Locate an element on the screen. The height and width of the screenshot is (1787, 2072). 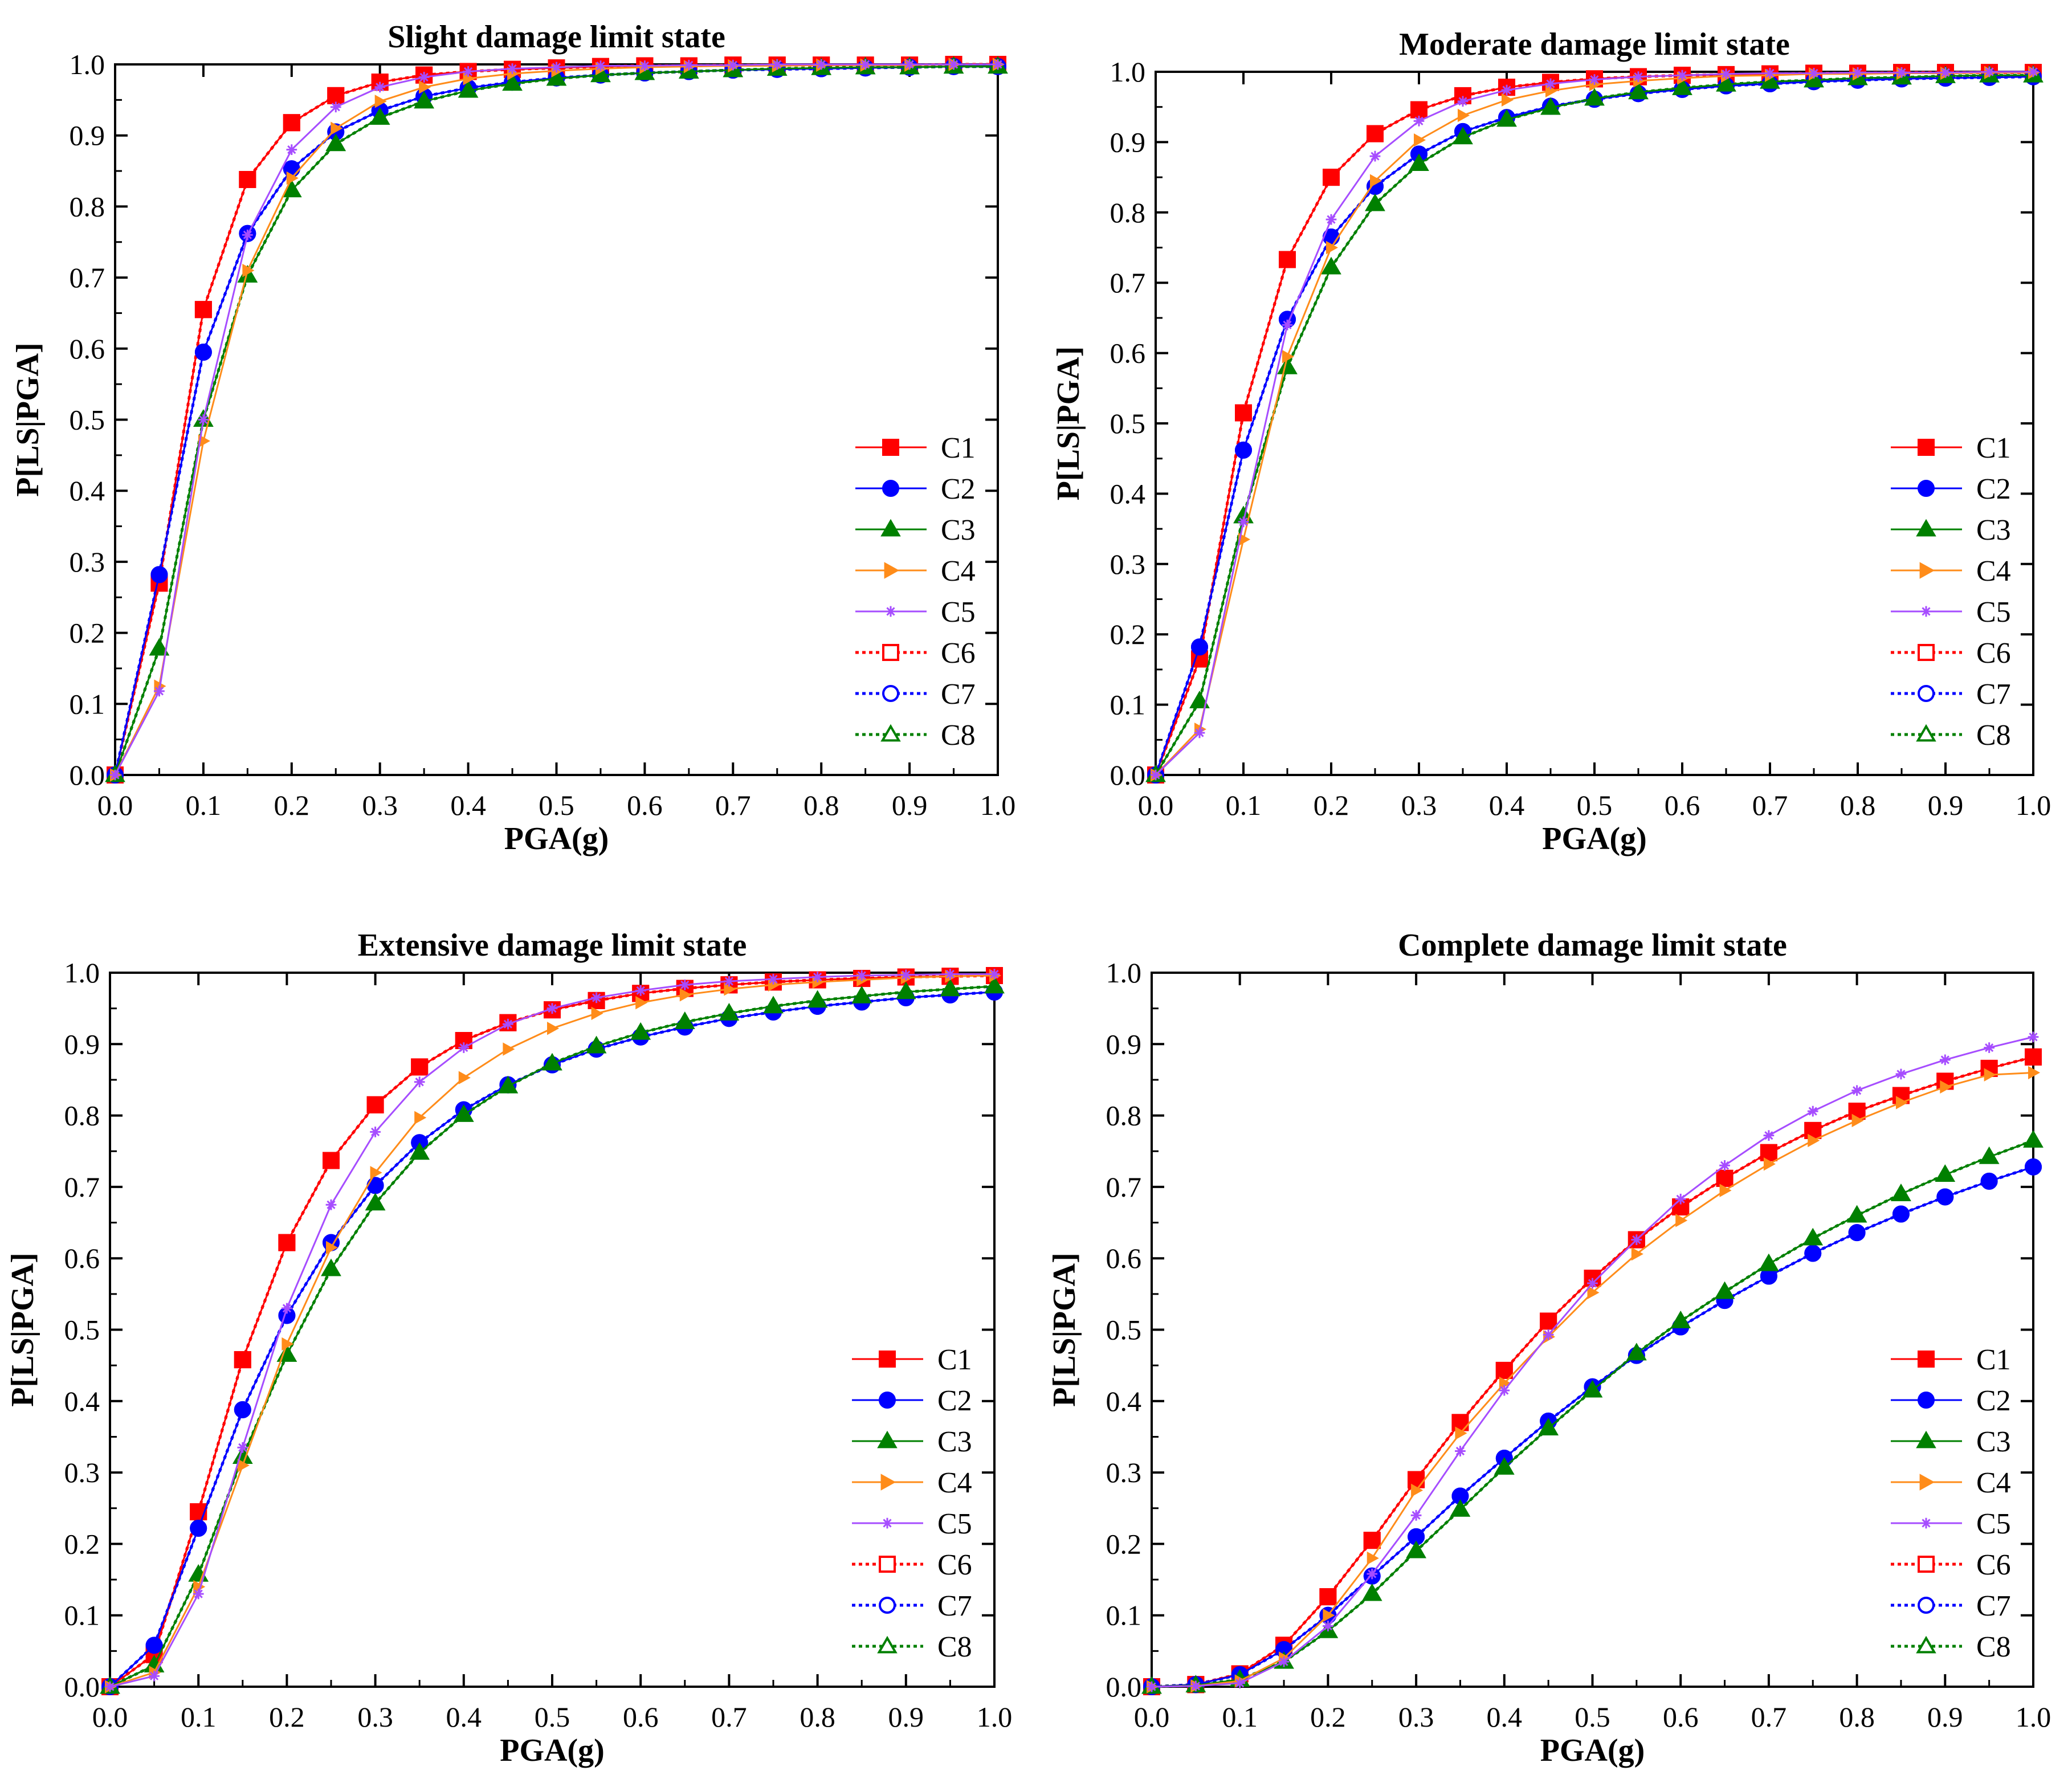
x-tick-label: 0.8 is located at coordinates (821, 805).